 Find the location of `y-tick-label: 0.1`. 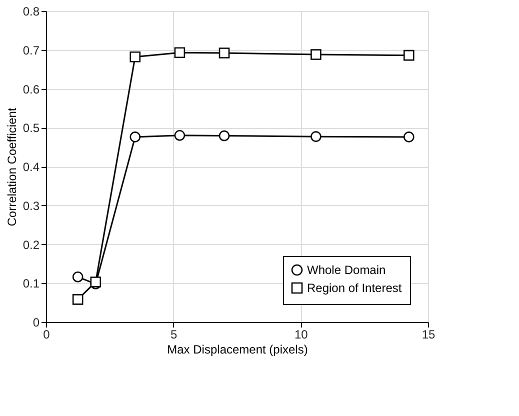

y-tick-label: 0.1 is located at coordinates (31, 283).